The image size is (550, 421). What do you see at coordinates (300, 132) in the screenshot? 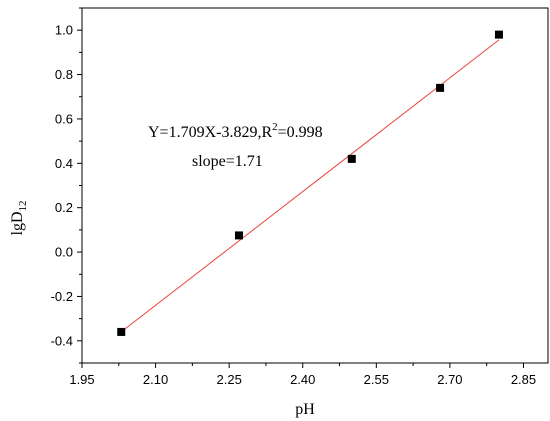
I see `equation-tail: =0.998` at bounding box center [300, 132].